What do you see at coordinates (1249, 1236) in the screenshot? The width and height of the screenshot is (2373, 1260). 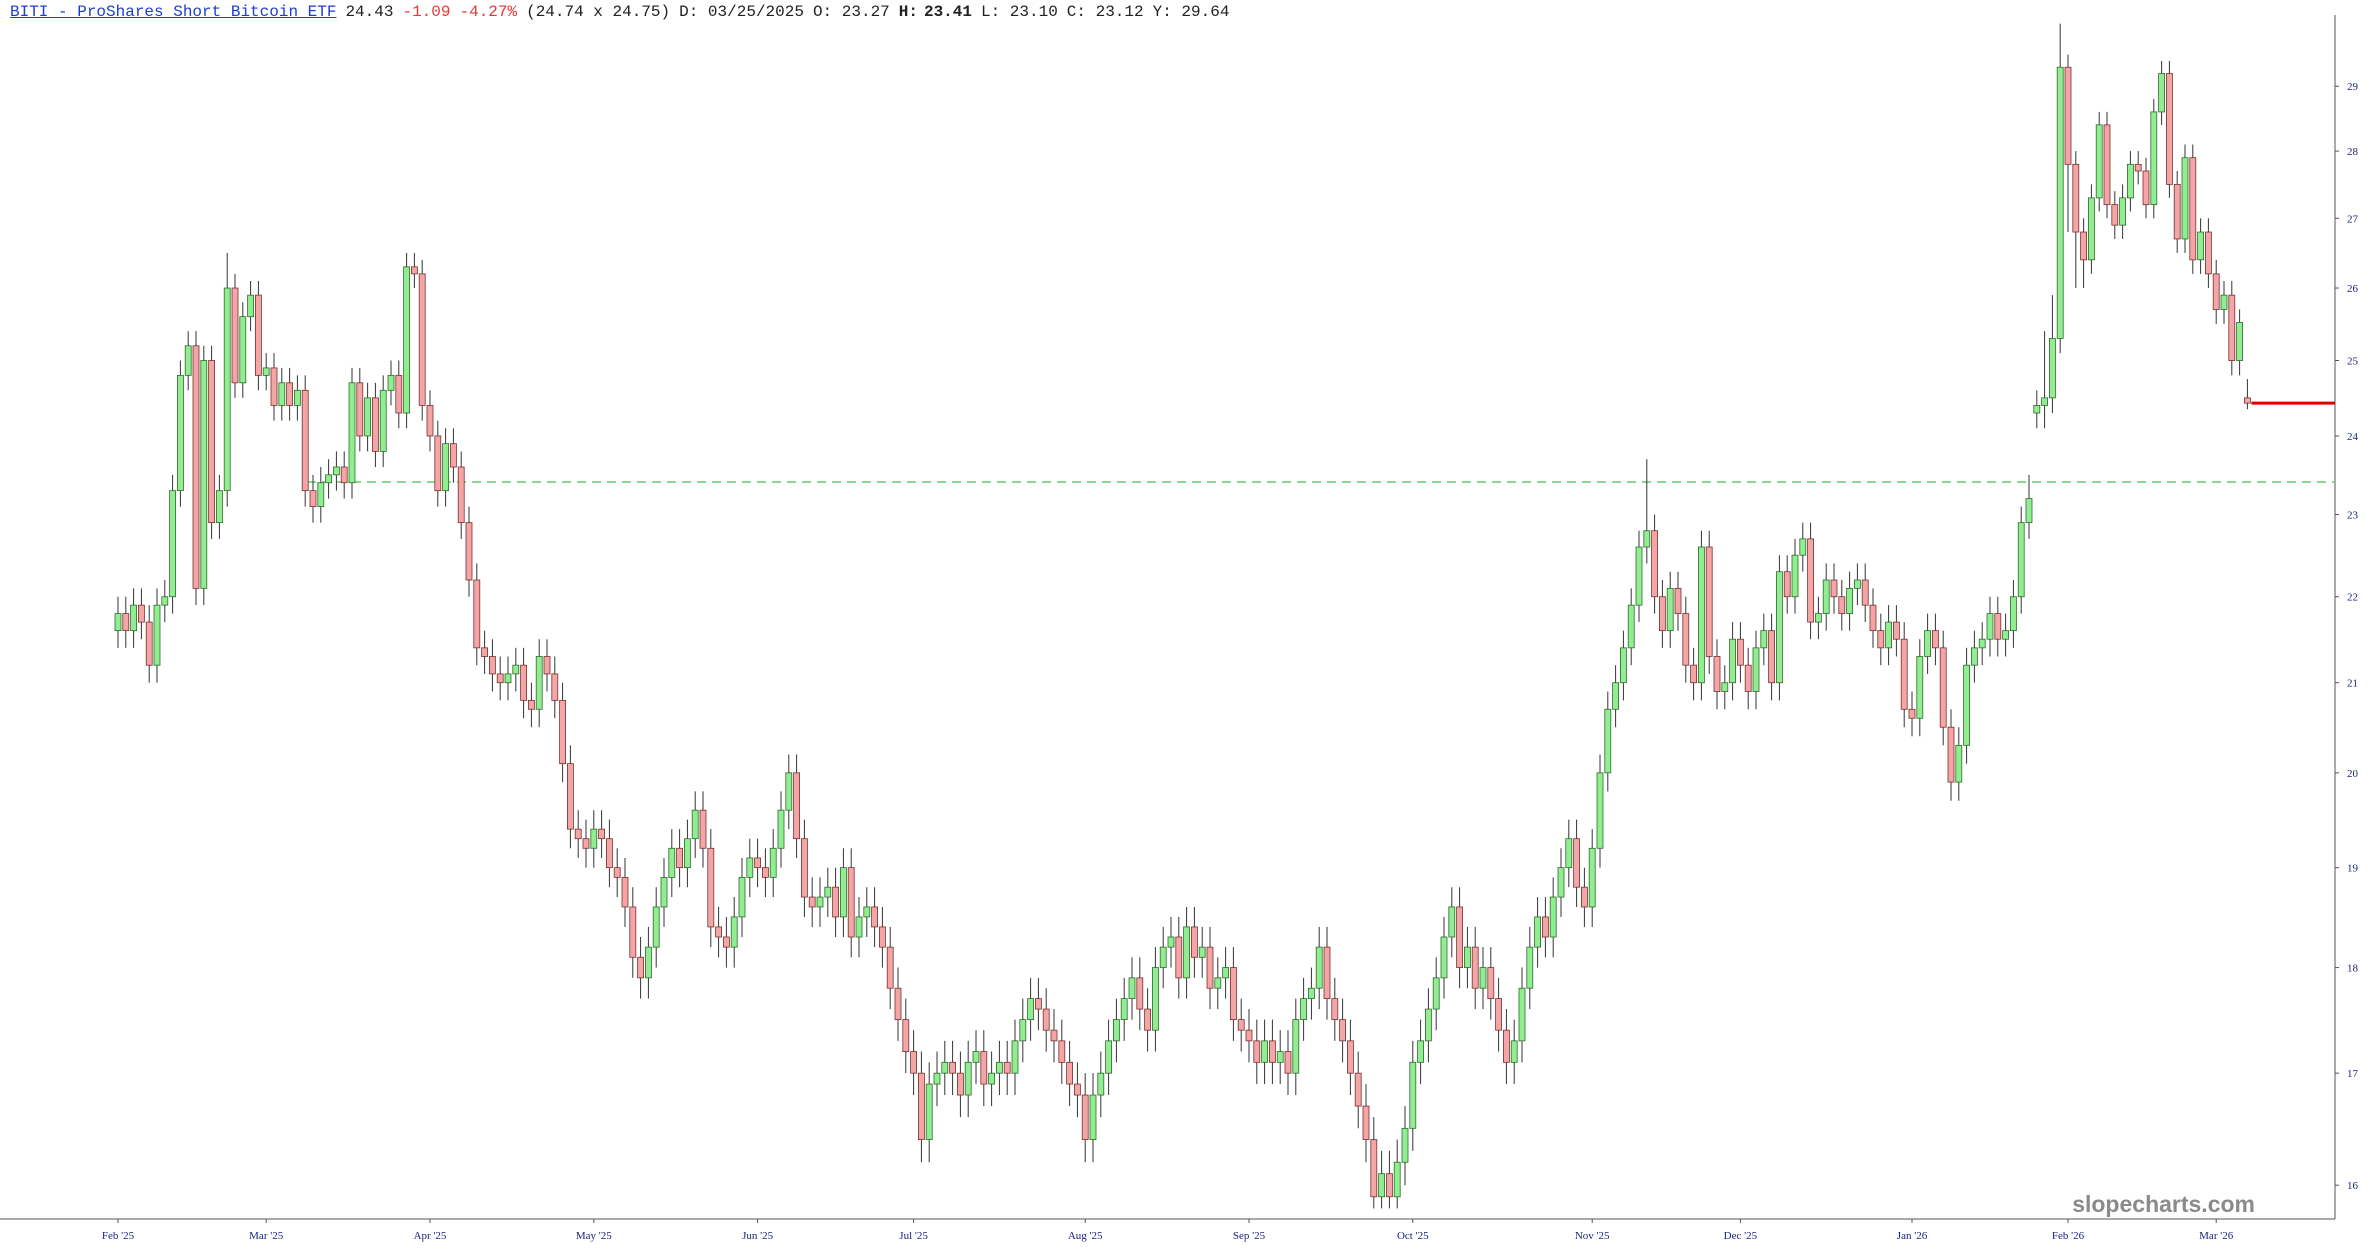 I see `x-tick-label: Sep '25` at bounding box center [1249, 1236].